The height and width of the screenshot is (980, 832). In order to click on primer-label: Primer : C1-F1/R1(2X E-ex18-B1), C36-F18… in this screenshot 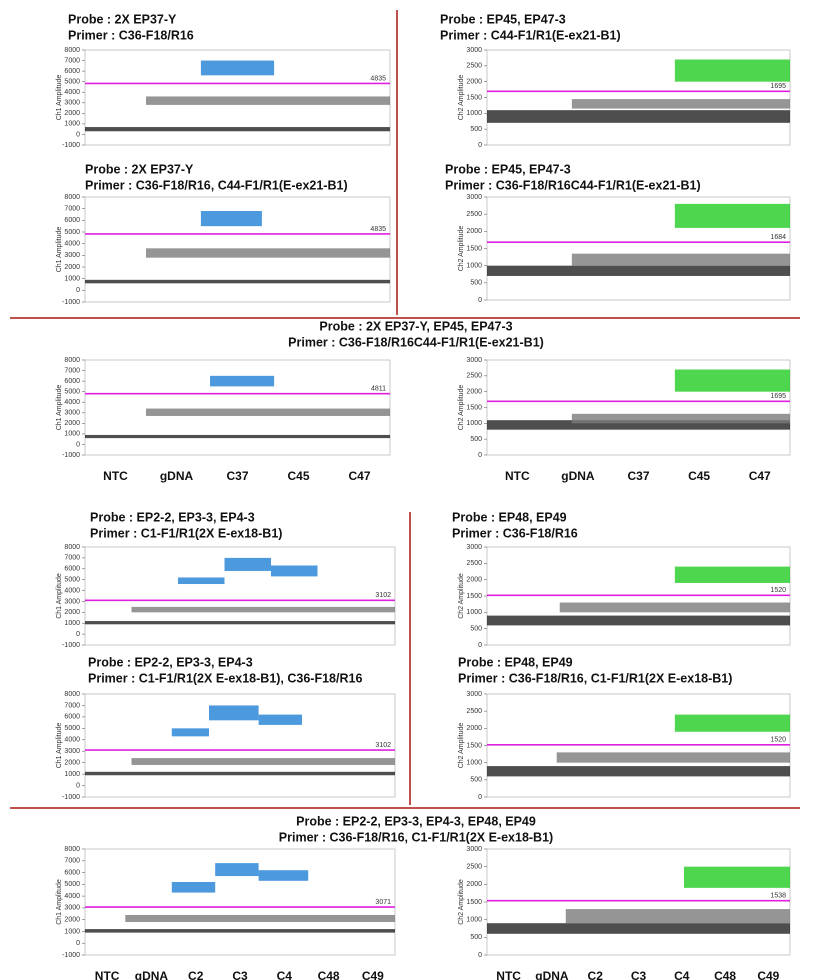, I will do `click(225, 678)`.